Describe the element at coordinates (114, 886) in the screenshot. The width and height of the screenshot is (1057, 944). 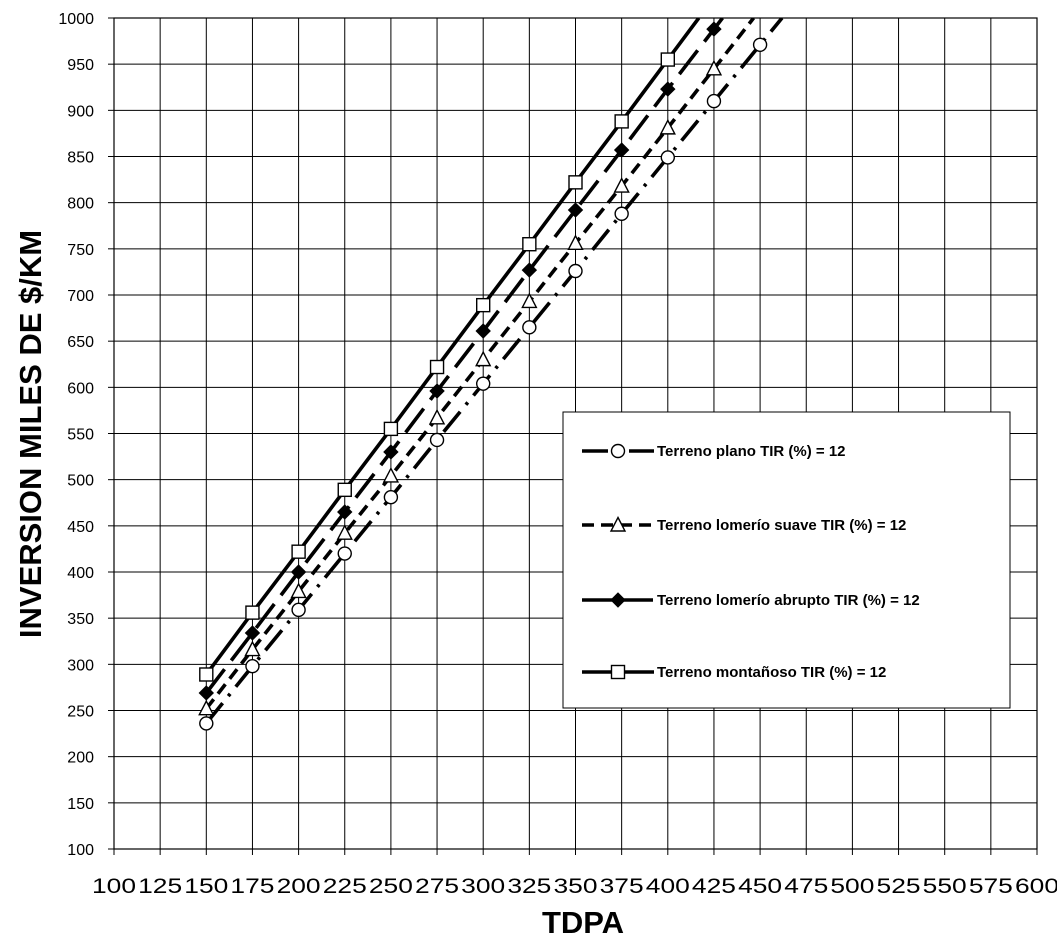
I see `x-tick-label: 100` at that location.